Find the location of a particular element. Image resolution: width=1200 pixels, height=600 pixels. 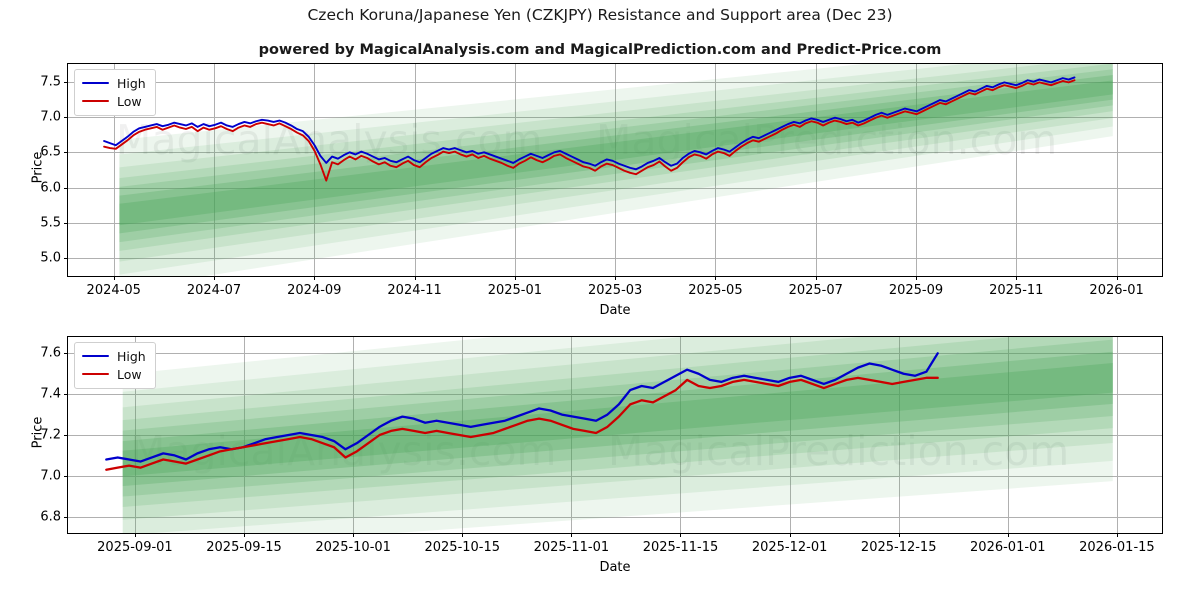

x-tick-label: 2025-03 is located at coordinates (615, 290).